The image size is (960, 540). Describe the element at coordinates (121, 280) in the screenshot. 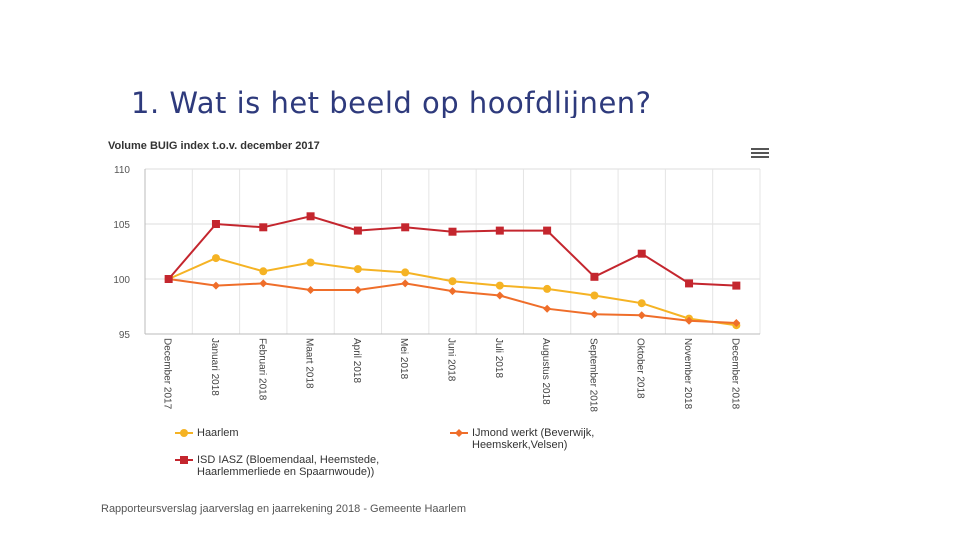

I see `y-tick-label: 100` at that location.